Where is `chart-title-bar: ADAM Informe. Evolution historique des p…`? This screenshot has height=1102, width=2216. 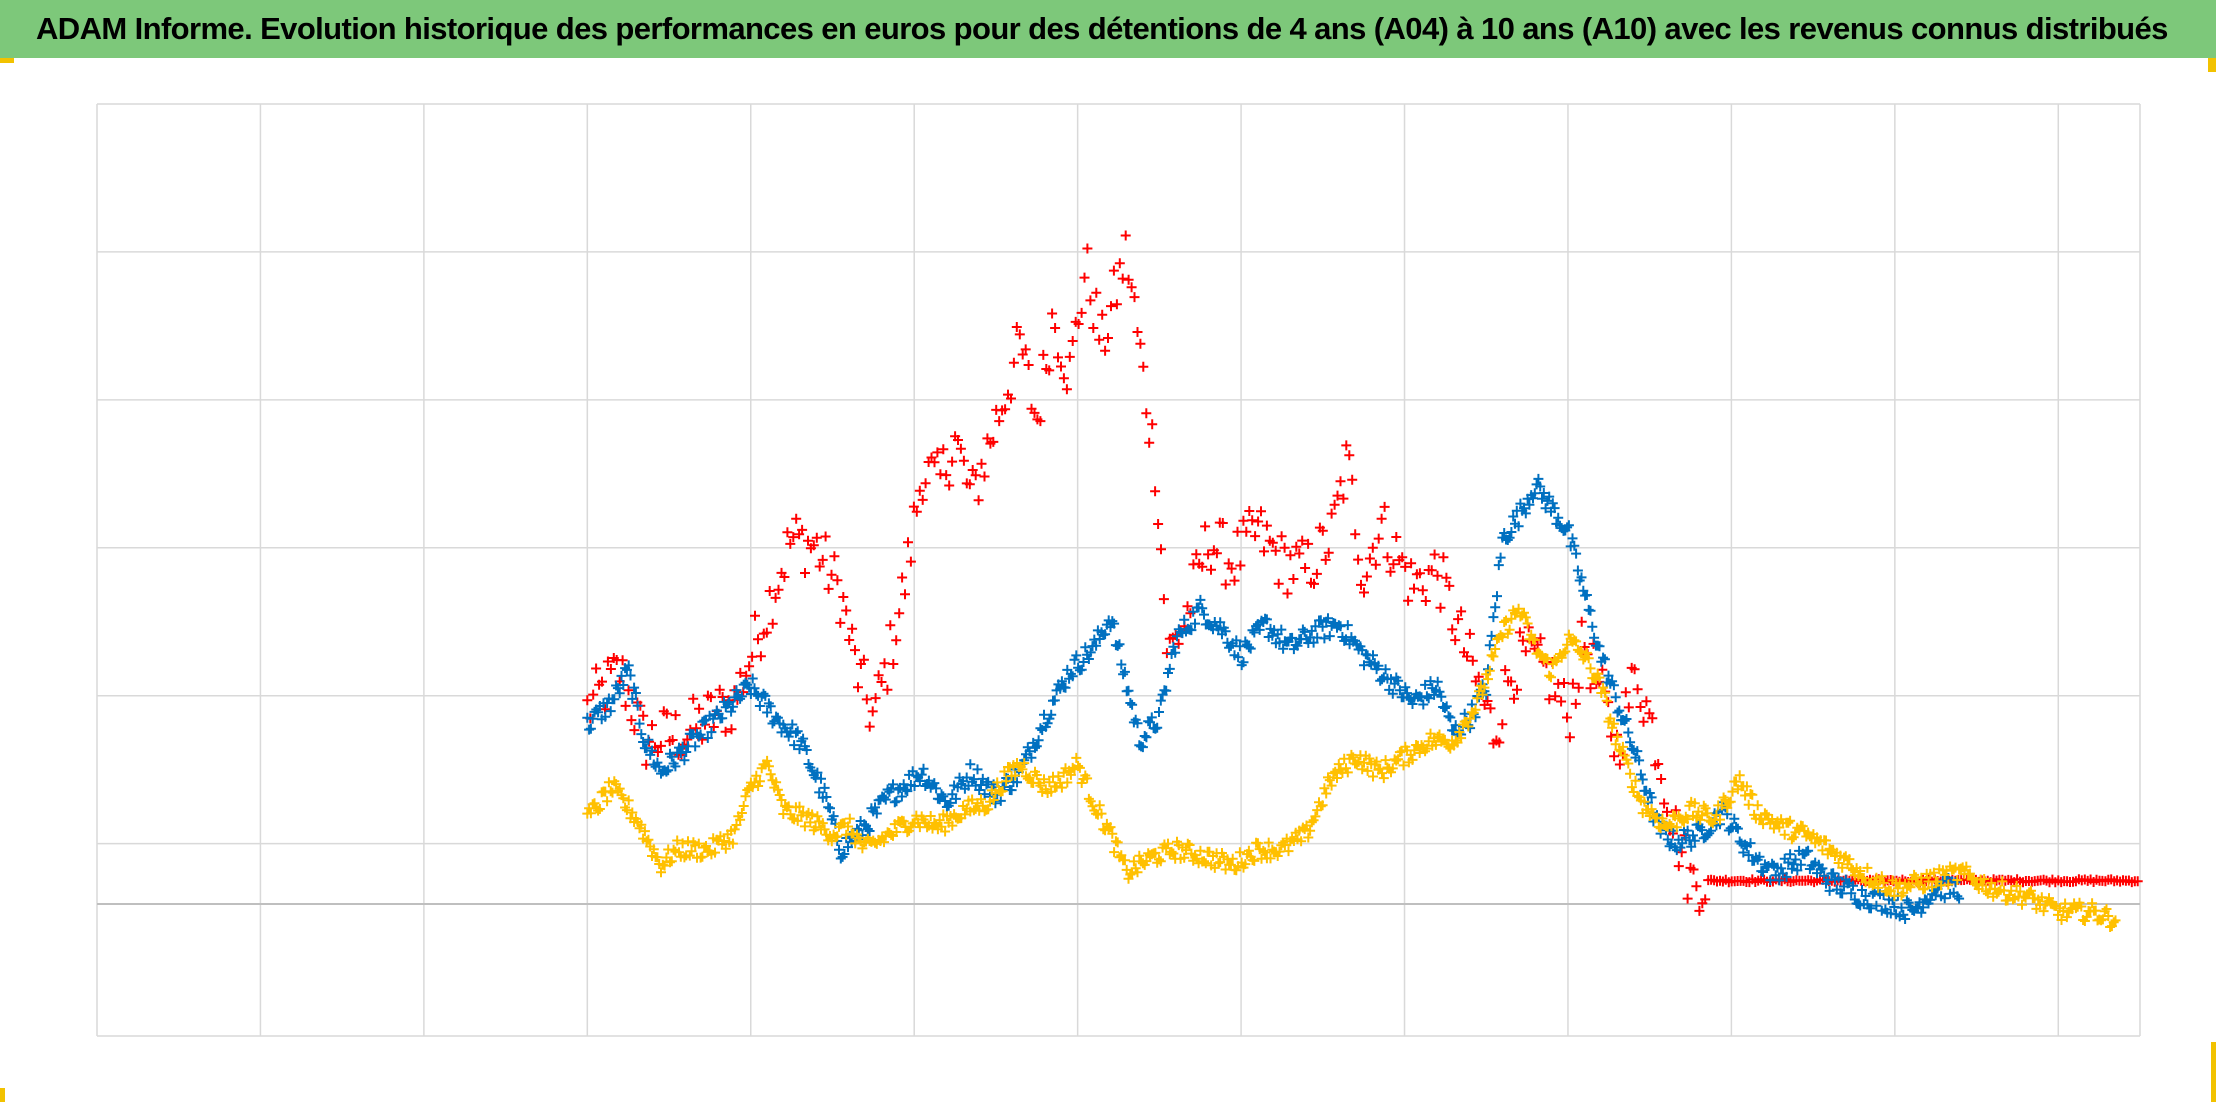 chart-title-bar: ADAM Informe. Evolution historique des p… is located at coordinates (1108, 29).